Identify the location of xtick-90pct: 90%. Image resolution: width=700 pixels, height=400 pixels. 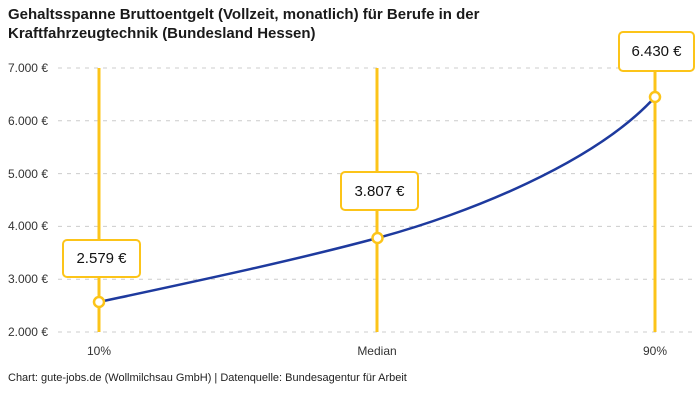
(655, 351).